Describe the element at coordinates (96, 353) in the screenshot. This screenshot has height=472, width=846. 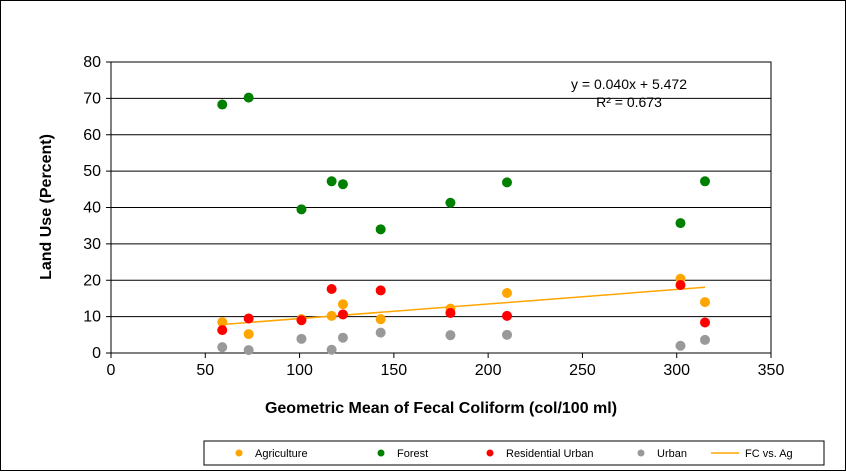
I see `y-tick-label-0: 0` at that location.